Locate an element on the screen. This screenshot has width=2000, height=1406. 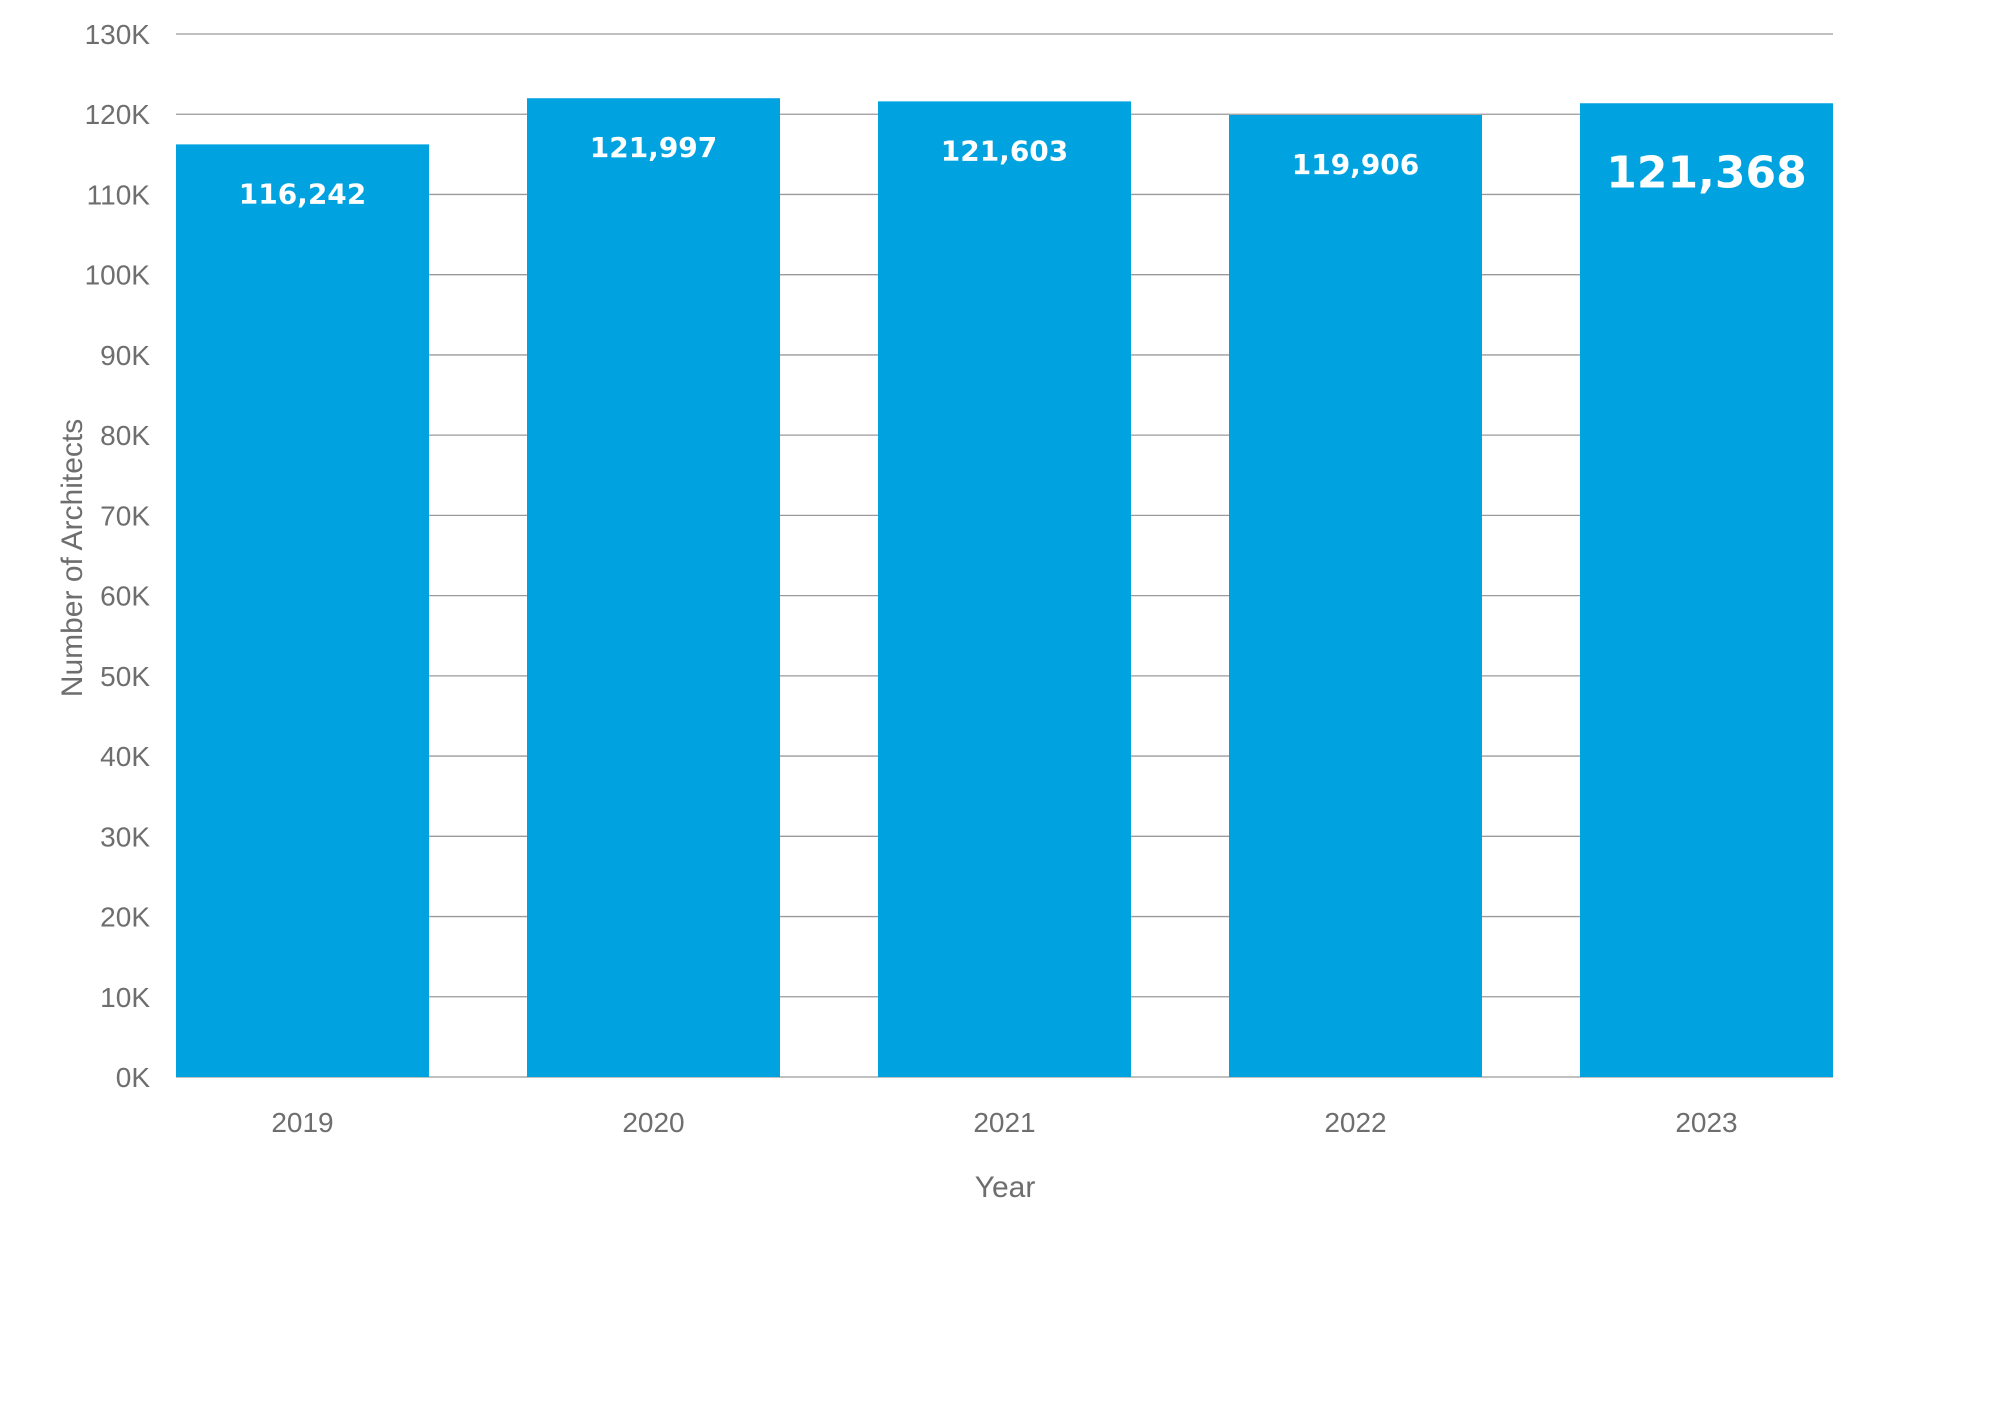
x-axis-ticks: 2019 2020 2021 2022 2023 is located at coordinates (1004, 1122).